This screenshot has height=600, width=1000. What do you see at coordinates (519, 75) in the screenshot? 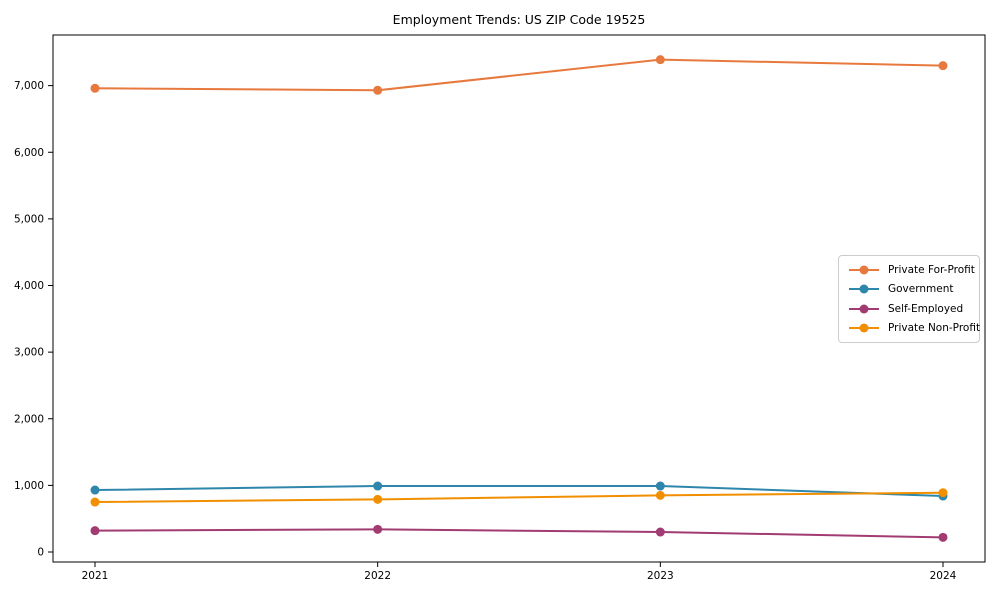
I see `series-line-private-for-profit` at bounding box center [519, 75].